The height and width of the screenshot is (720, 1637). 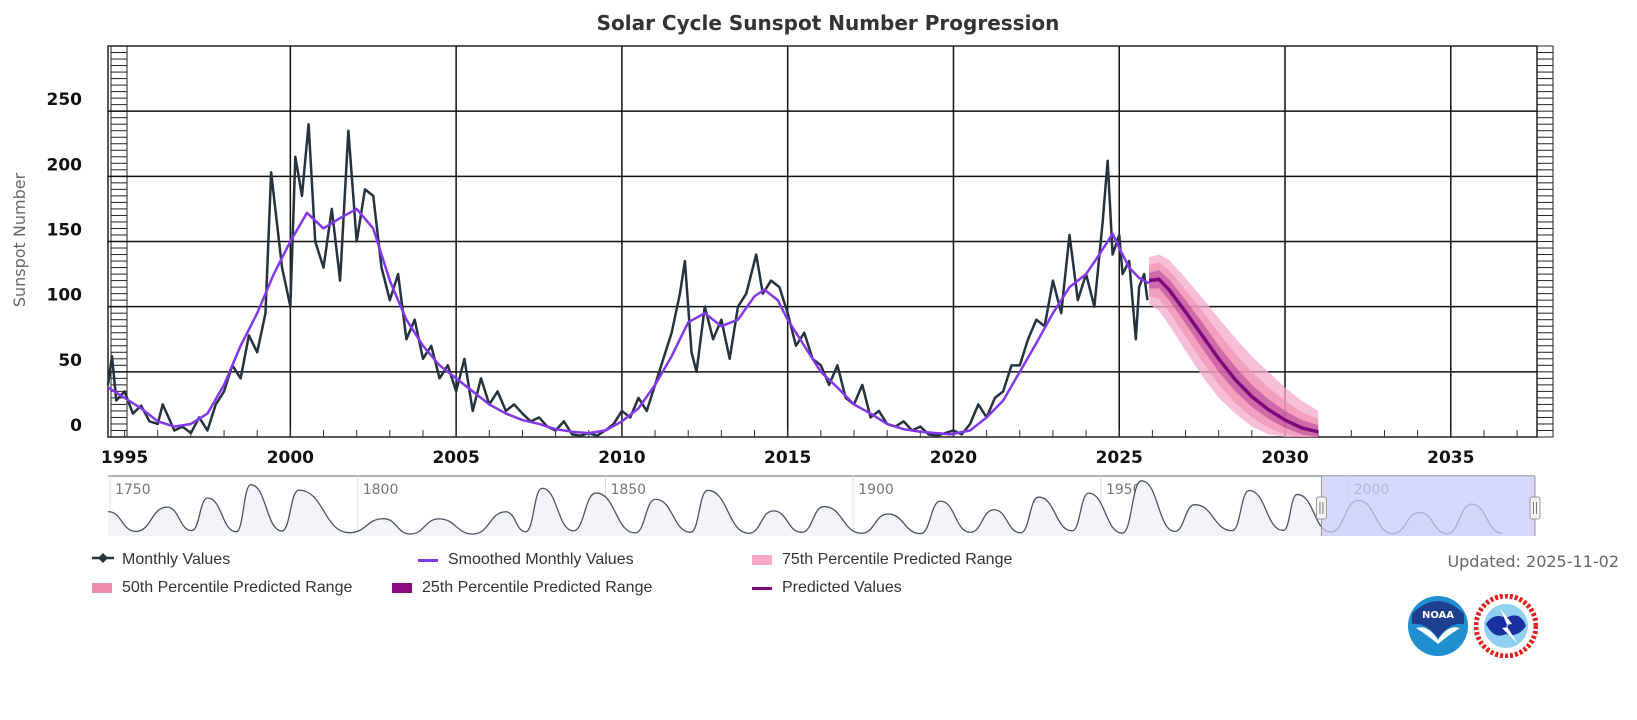 I want to click on legend-item: 25th Percentile Predicted Range, so click(x=522, y=588).